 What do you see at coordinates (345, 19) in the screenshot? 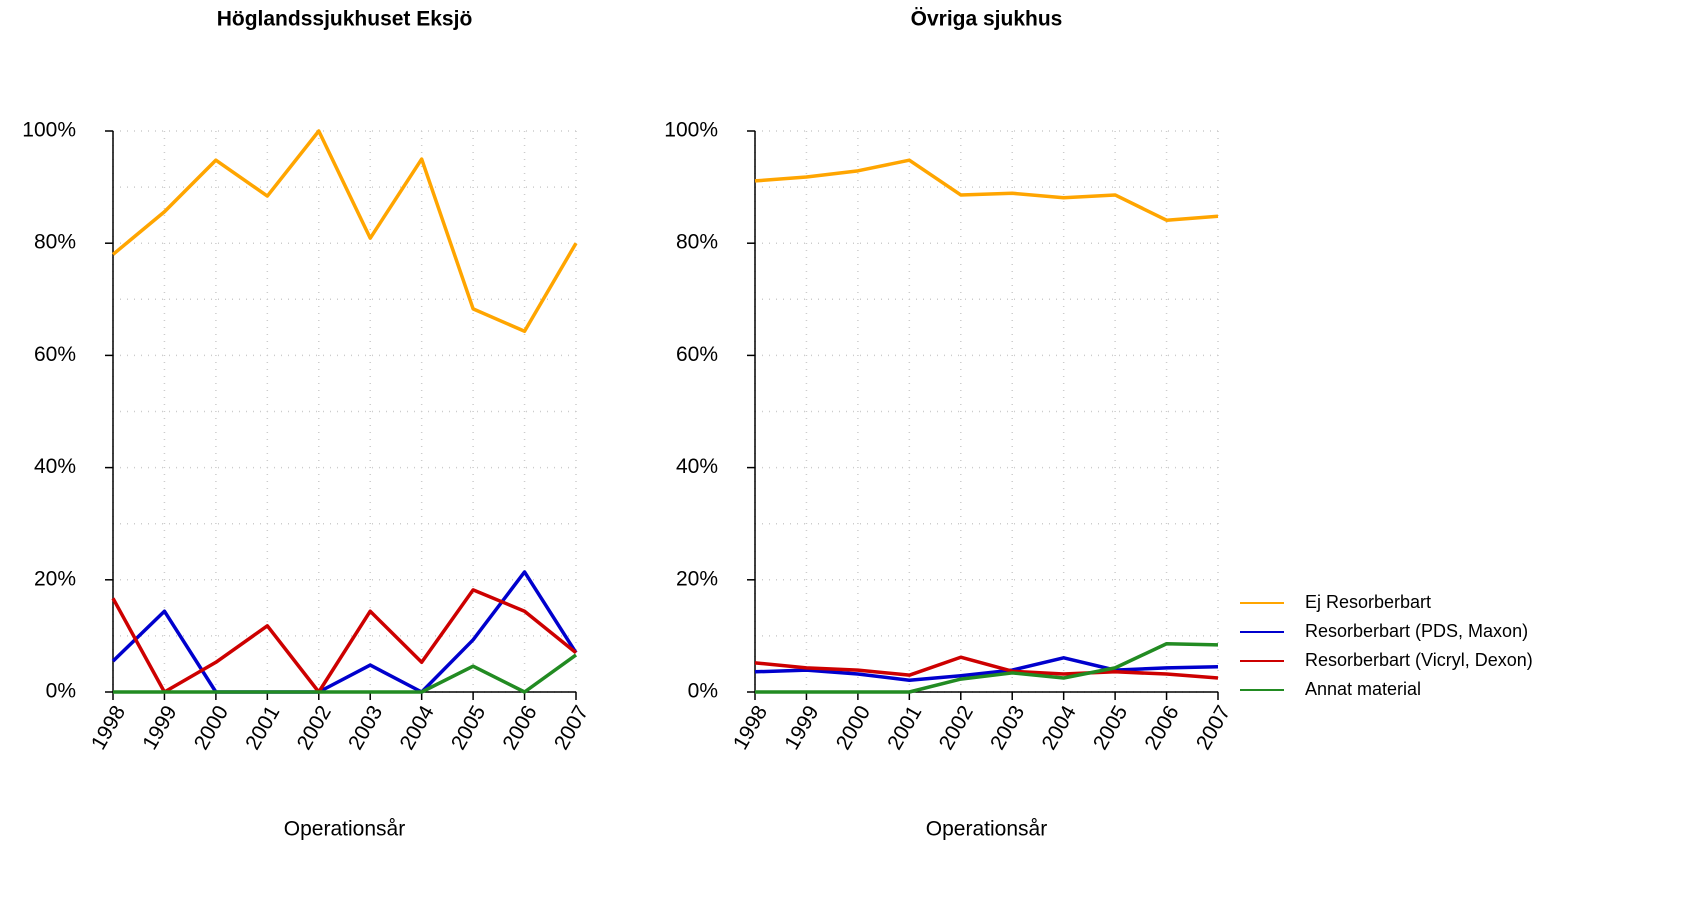
I see `chart-title: Höglandssjukhuset Eksjö` at bounding box center [345, 19].